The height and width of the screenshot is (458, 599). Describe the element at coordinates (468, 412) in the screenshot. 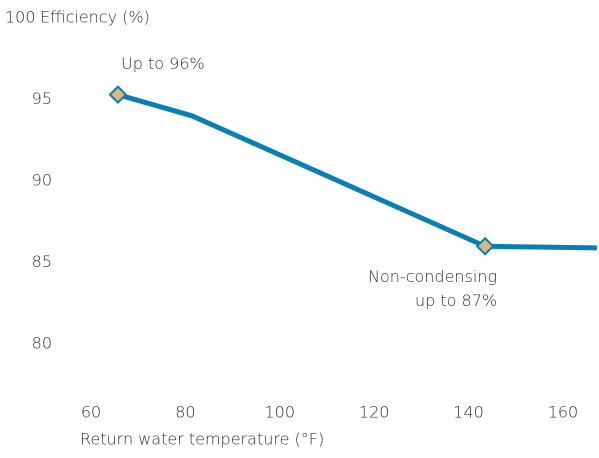

I see `x-tick-label: 140` at that location.